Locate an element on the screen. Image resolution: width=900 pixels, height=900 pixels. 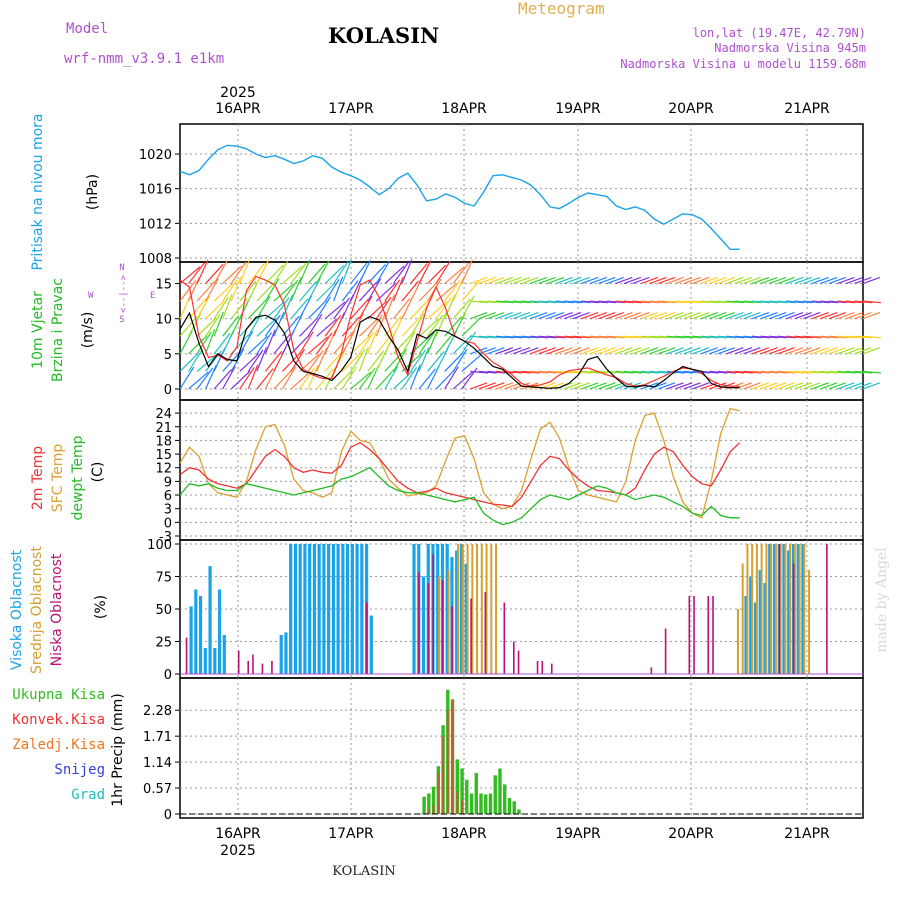
legend-frozen: Zaledj.Kisa is located at coordinates (58, 745).